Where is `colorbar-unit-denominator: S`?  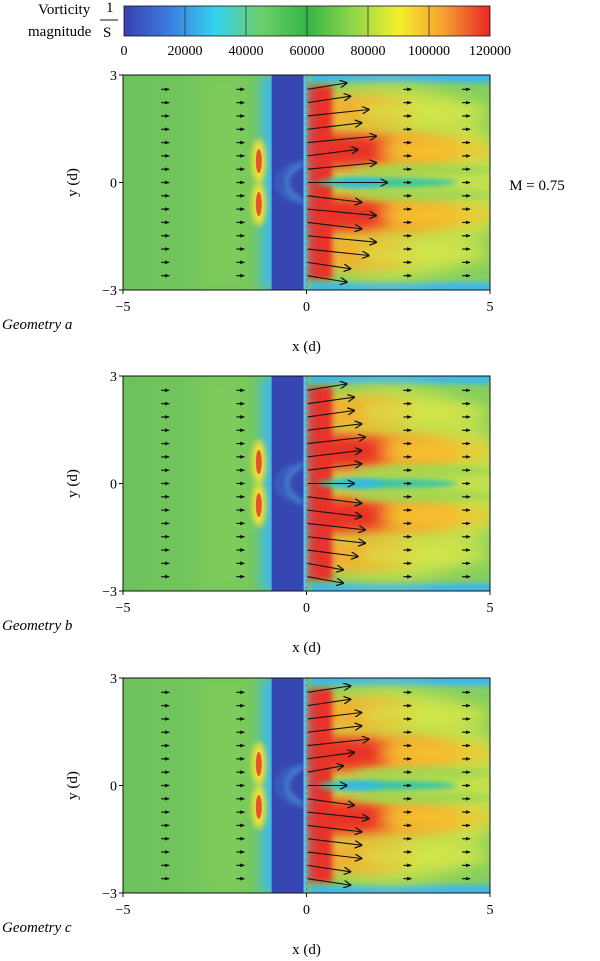 colorbar-unit-denominator: S is located at coordinates (107, 33).